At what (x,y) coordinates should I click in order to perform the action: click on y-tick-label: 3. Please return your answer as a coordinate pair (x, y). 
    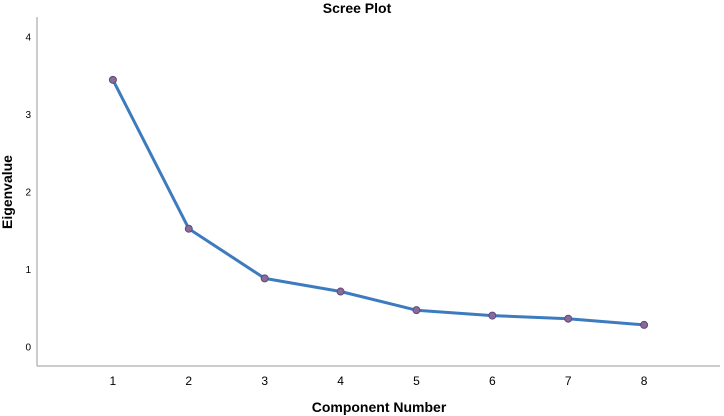
    Looking at the image, I should click on (28, 115).